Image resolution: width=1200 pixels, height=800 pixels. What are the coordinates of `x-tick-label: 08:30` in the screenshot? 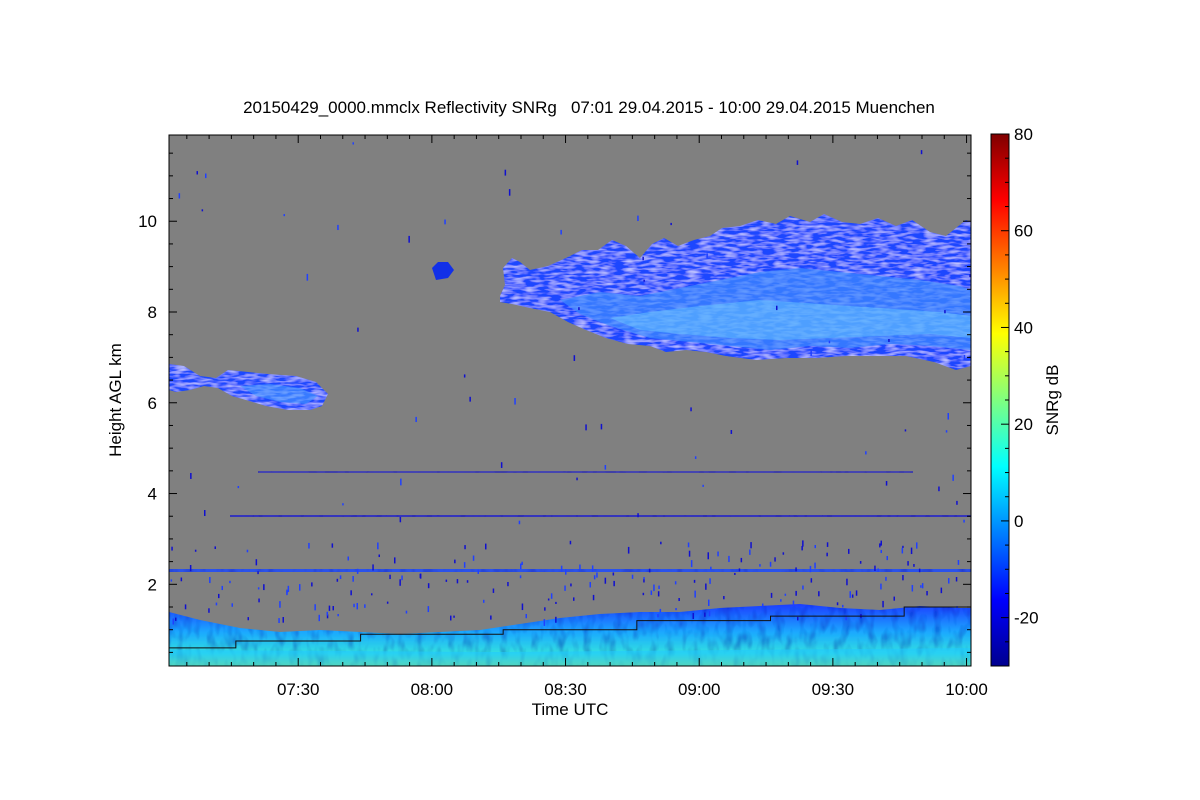 It's located at (565, 689).